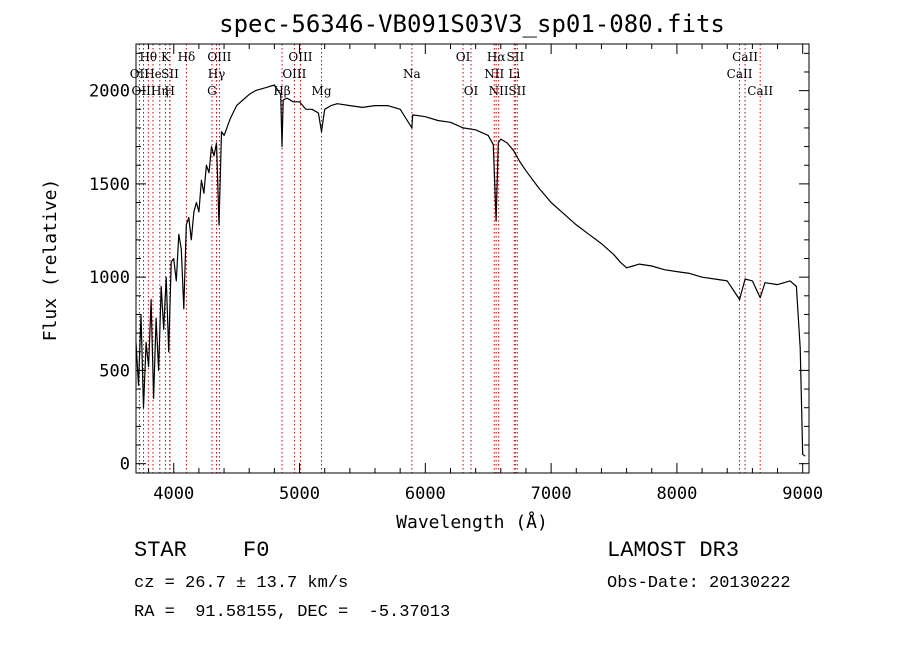 This screenshot has height=649, width=900. I want to click on line-label: Na, so click(412, 74).